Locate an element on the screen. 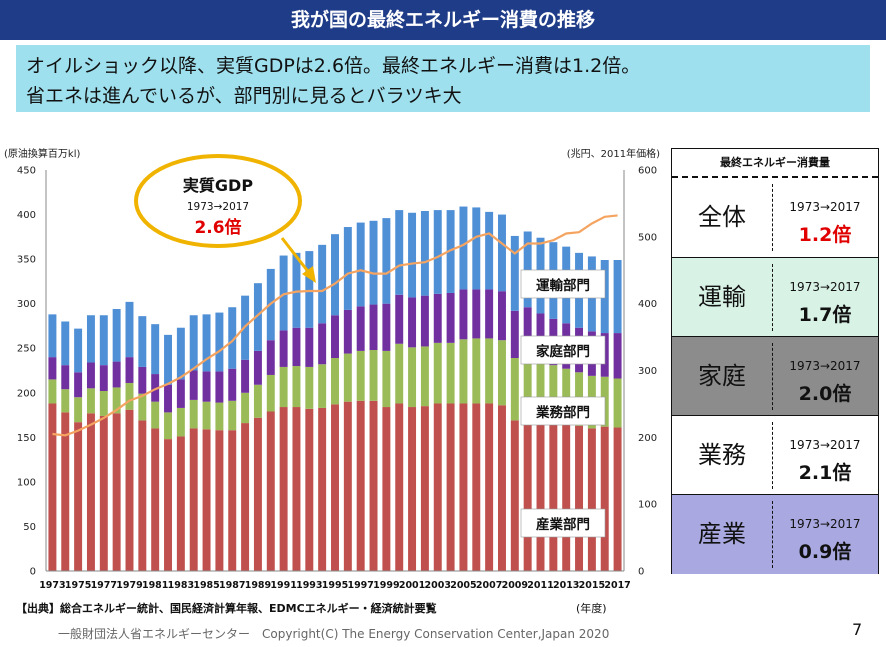 The height and width of the screenshot is (647, 886). right-axis-tick: 100 is located at coordinates (647, 505).